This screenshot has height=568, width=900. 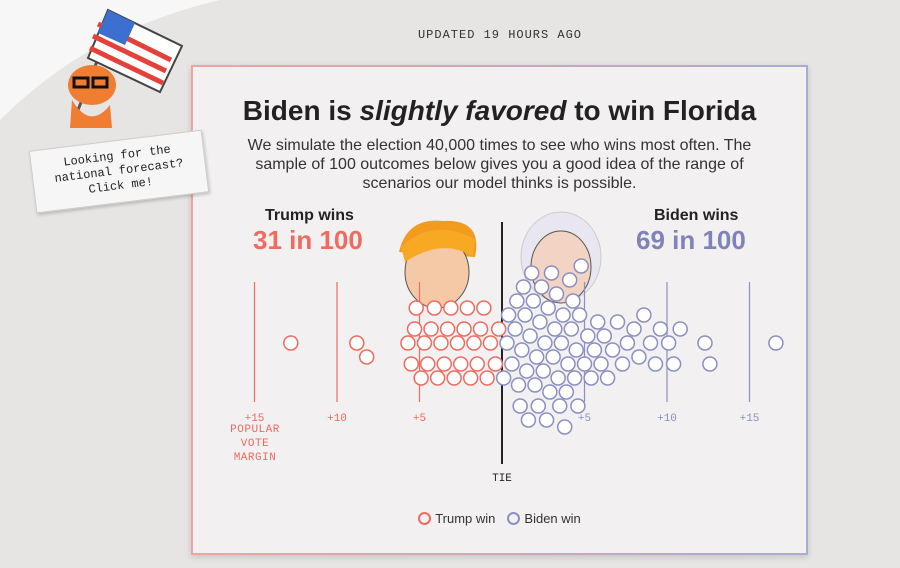 I want to click on mascot, so click(x=126, y=68).